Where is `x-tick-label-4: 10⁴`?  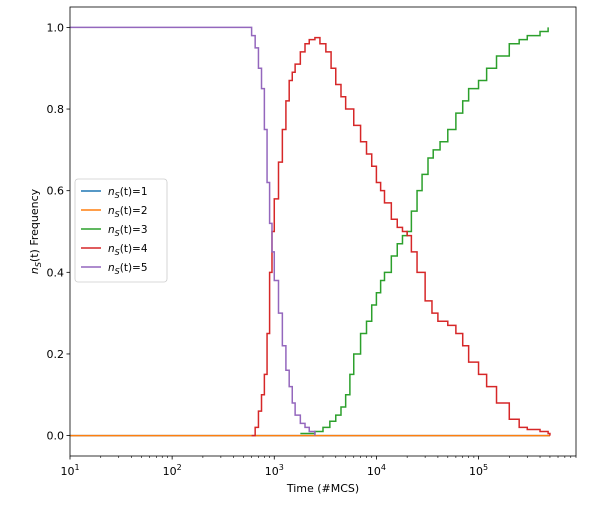
x-tick-label-4: 10⁴ is located at coordinates (376, 470).